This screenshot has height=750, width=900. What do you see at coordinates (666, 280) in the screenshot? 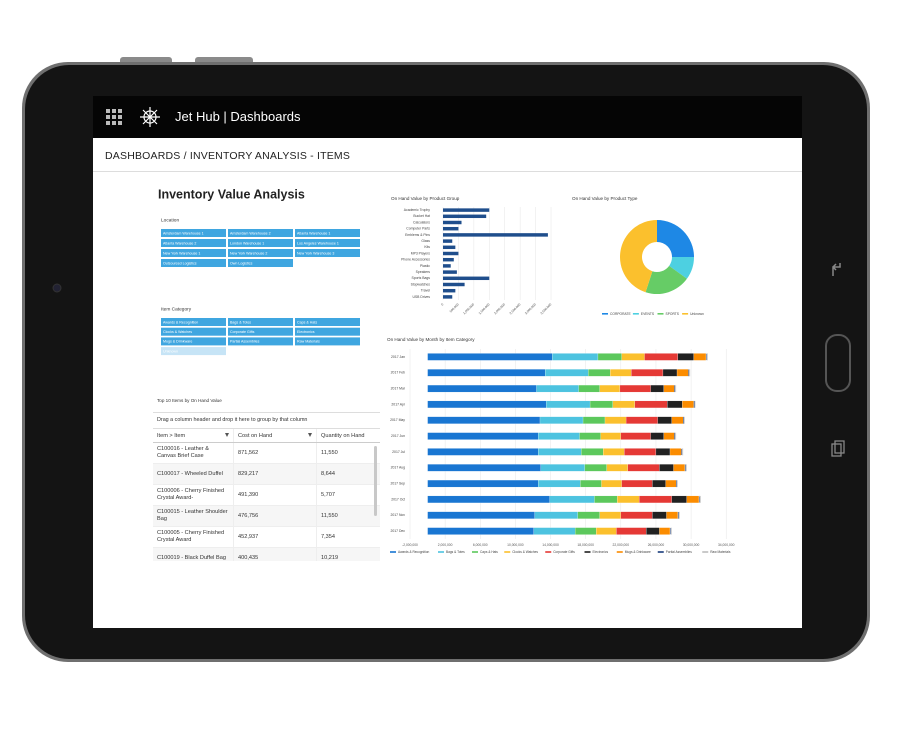
I see `pie-slice` at bounding box center [666, 280].